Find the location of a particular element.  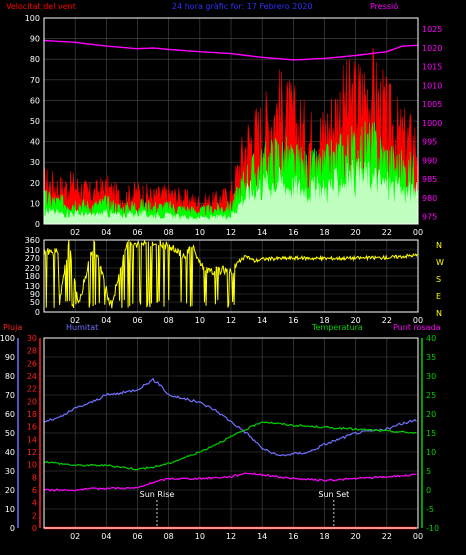

direction-xtick: 22 is located at coordinates (387, 320).